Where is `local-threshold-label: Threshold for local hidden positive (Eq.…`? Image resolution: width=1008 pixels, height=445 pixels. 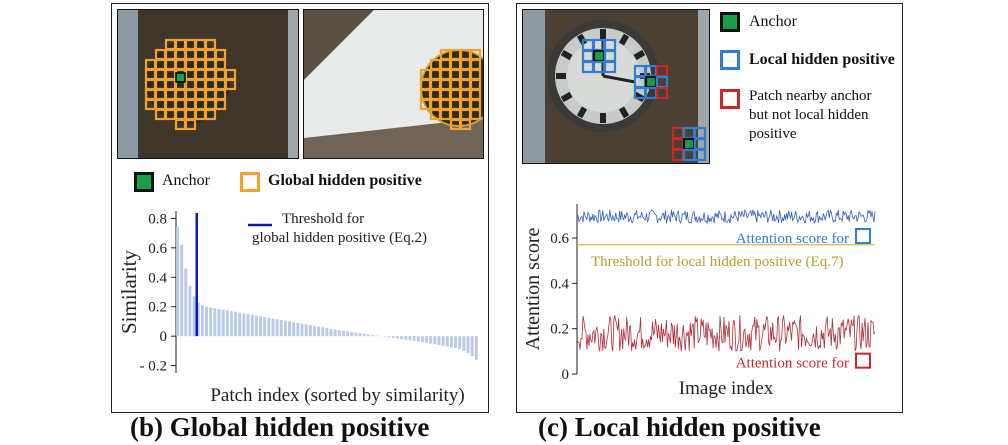 local-threshold-label: Threshold for local hidden positive (Eq.… is located at coordinates (717, 262).